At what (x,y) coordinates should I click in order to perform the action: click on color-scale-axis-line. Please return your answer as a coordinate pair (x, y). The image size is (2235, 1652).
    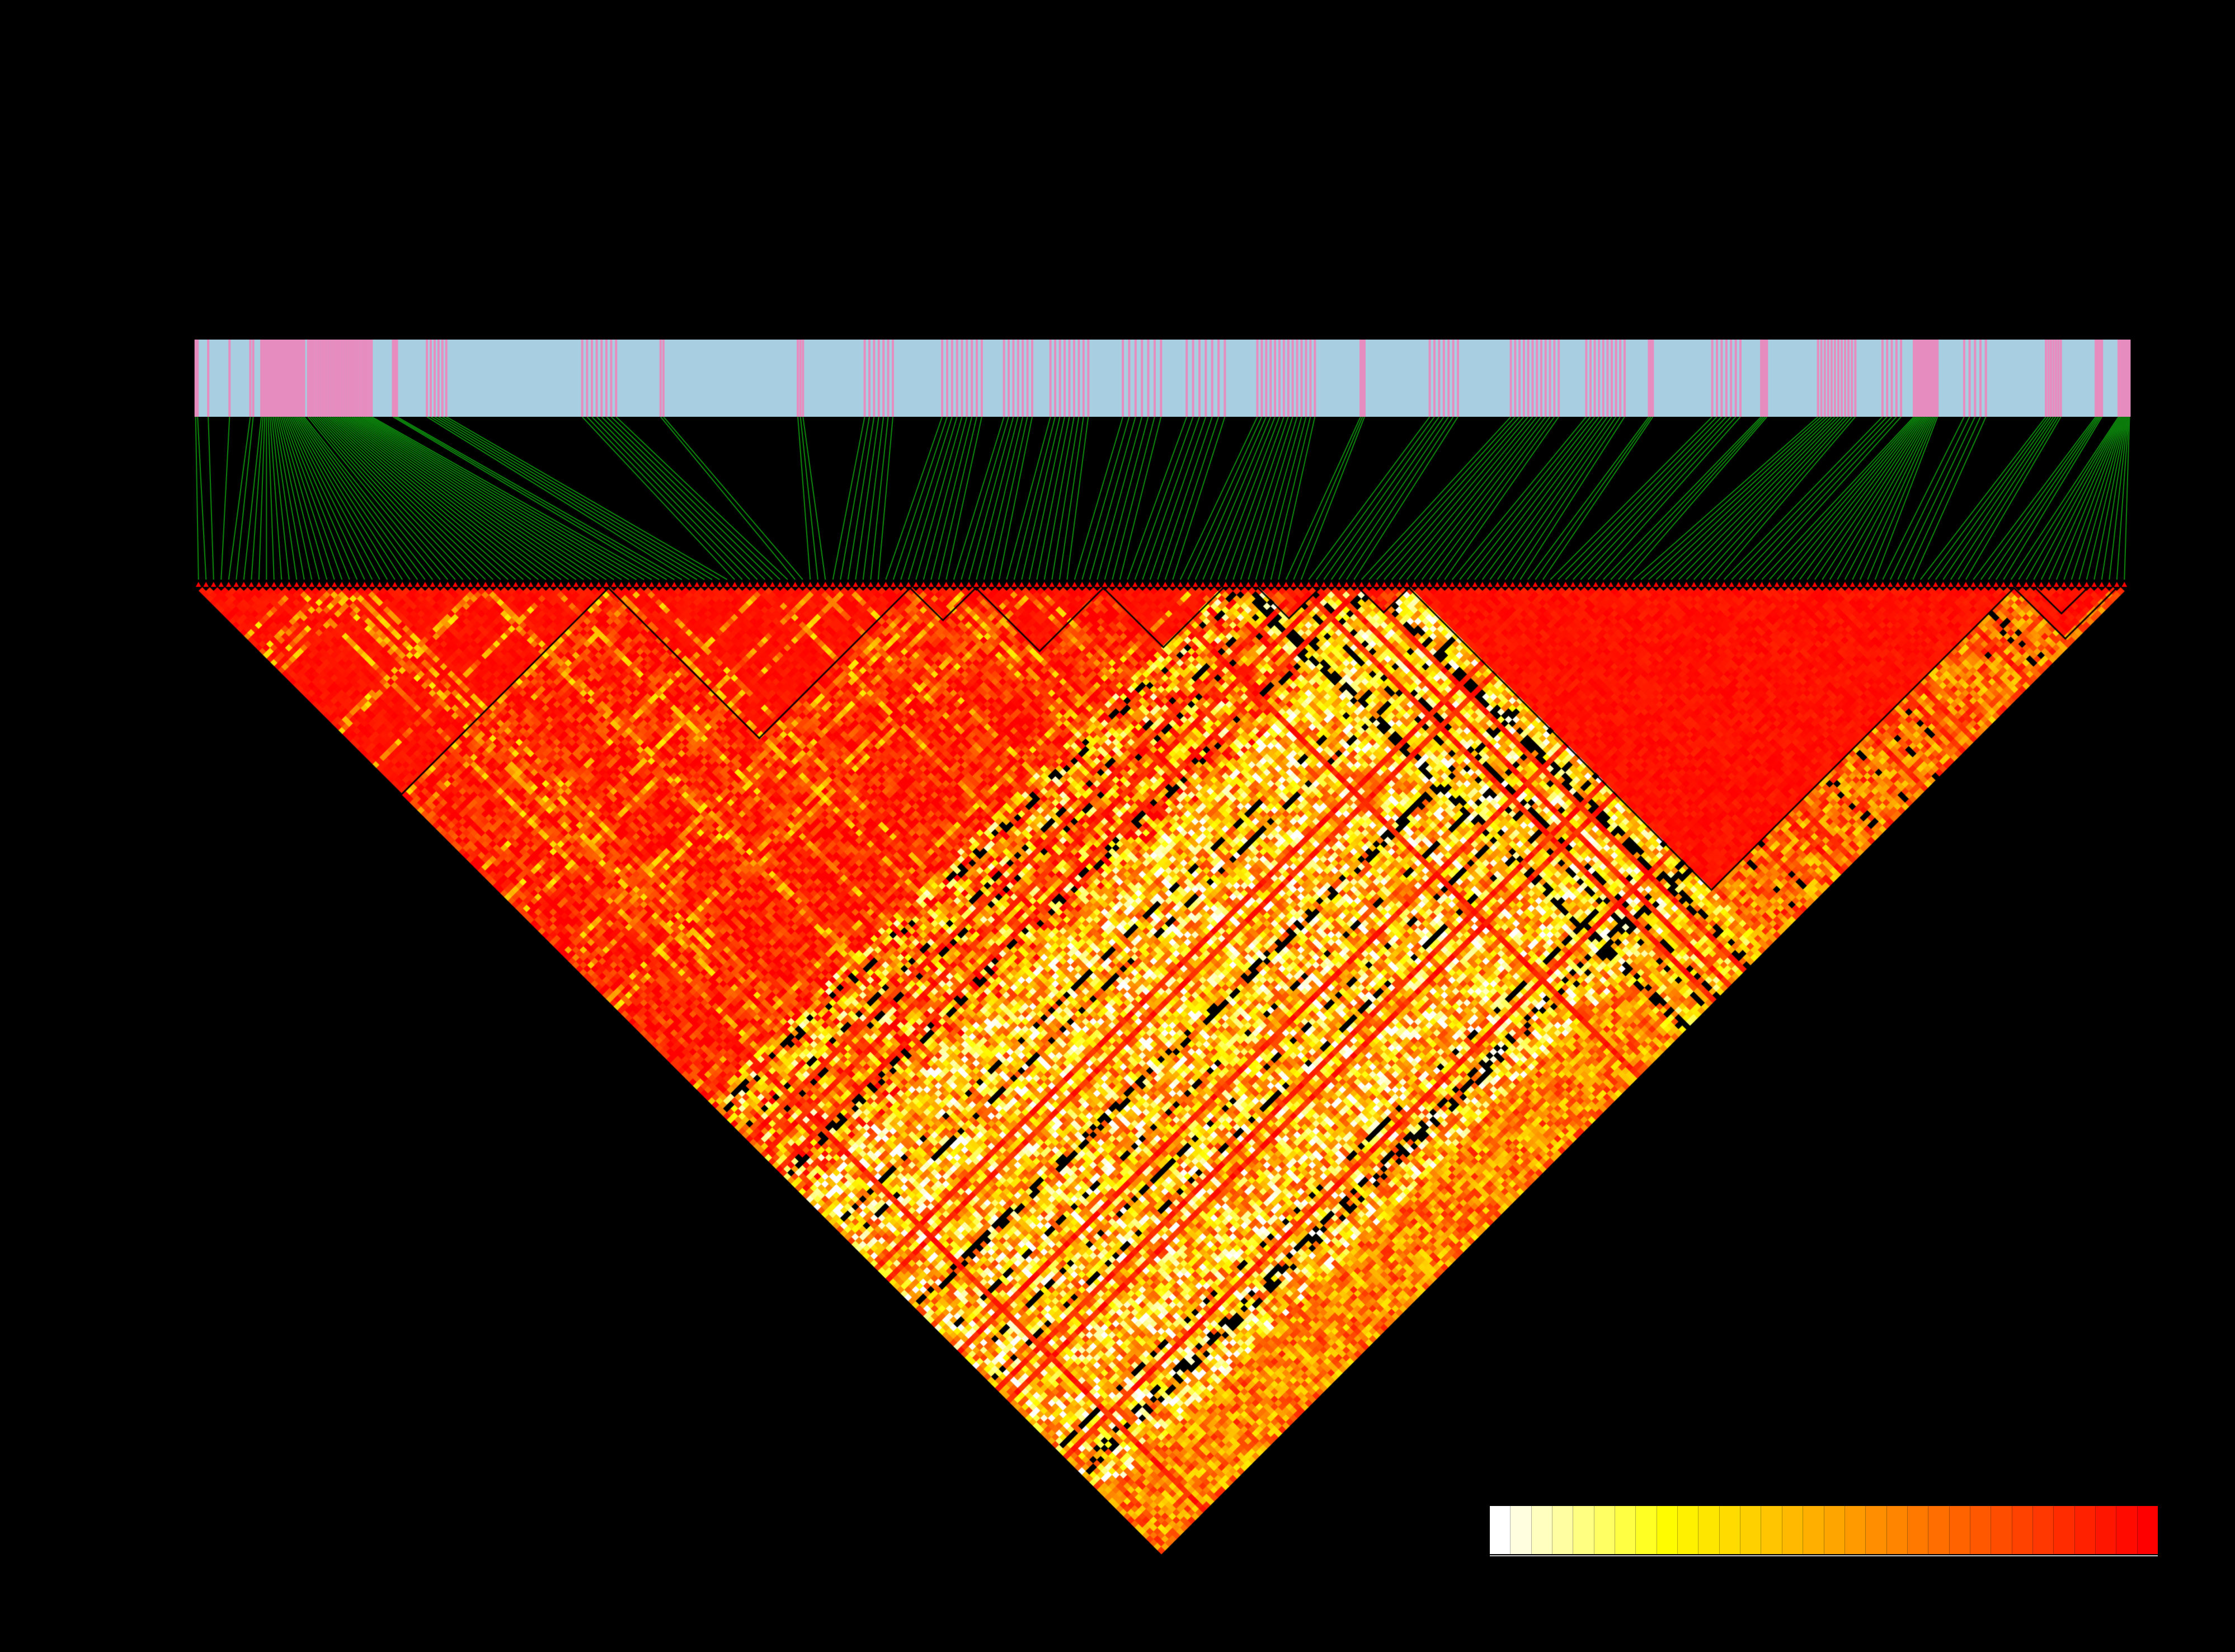
    Looking at the image, I should click on (1824, 1556).